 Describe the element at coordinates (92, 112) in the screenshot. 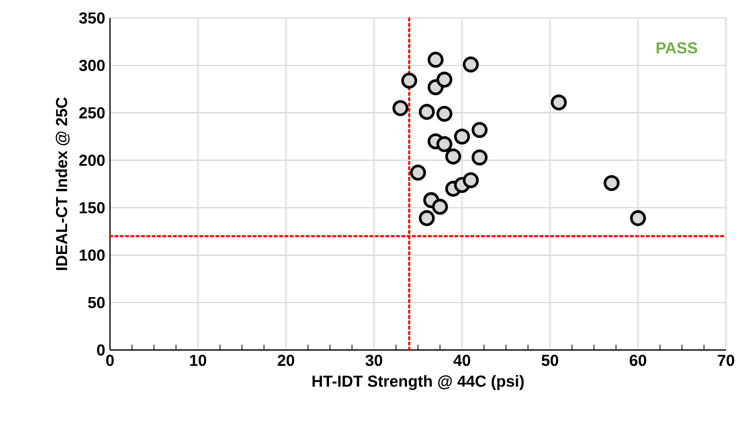

I see `y-tick-label: 250` at that location.